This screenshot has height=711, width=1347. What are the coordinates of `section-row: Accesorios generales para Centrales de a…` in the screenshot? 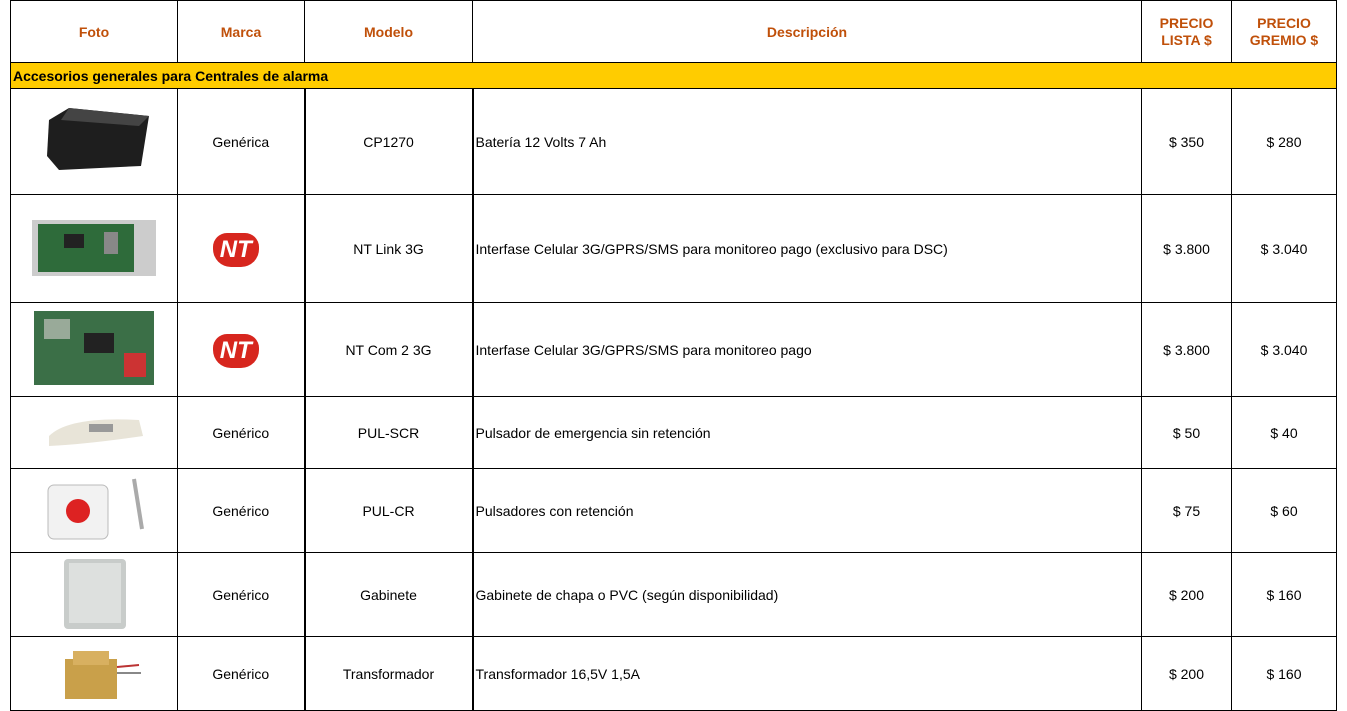 It's located at (673, 75).